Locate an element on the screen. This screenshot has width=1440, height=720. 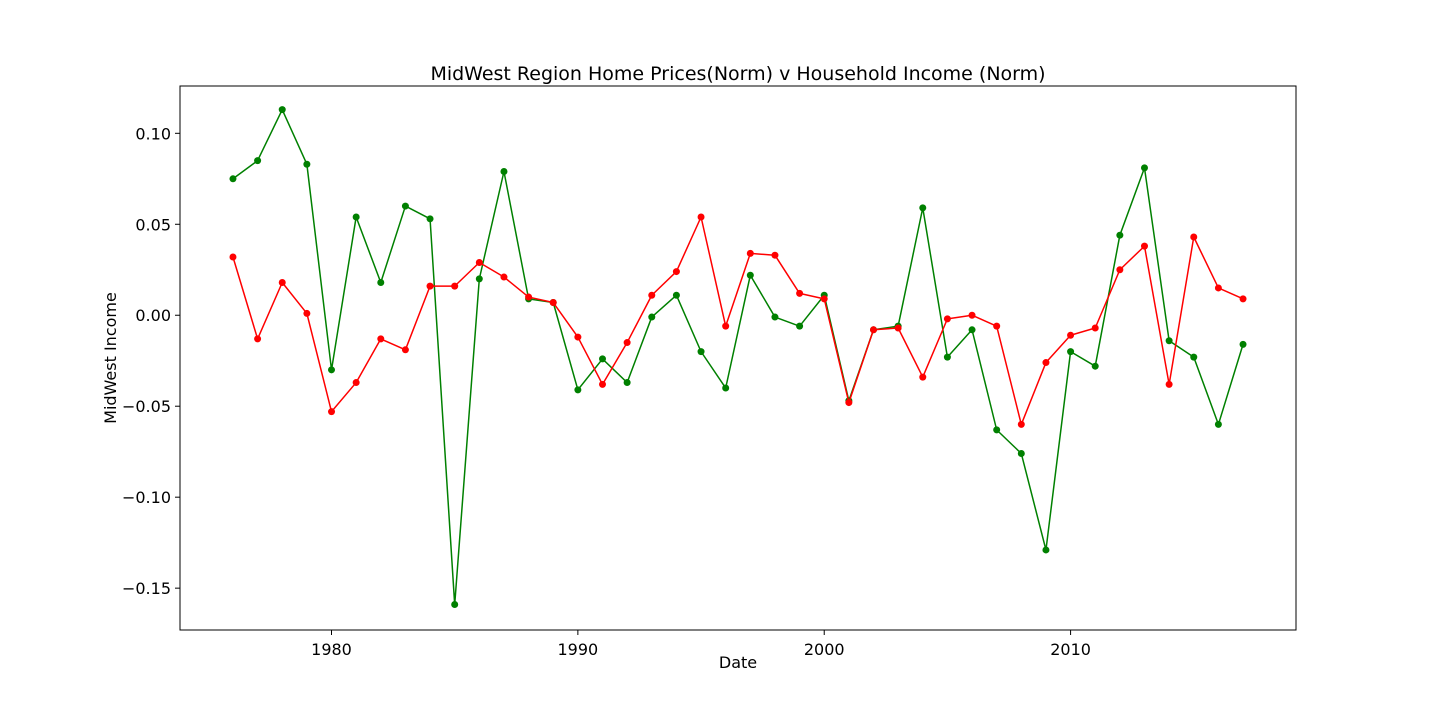
x-tick-label: 2000 is located at coordinates (824, 649).